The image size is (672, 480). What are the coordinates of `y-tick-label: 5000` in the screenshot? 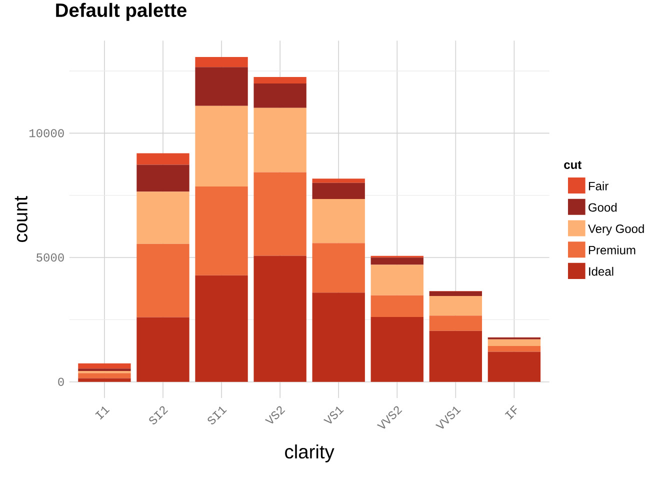 It's located at (50, 257).